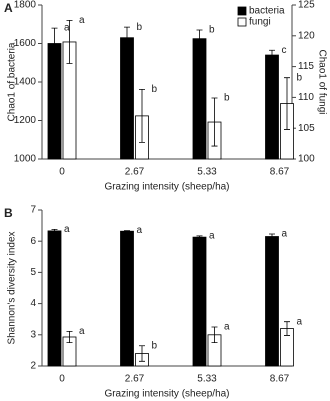 This screenshot has height=401, width=330. I want to click on y-axis-title: Shannon's diversity index, so click(12, 287).